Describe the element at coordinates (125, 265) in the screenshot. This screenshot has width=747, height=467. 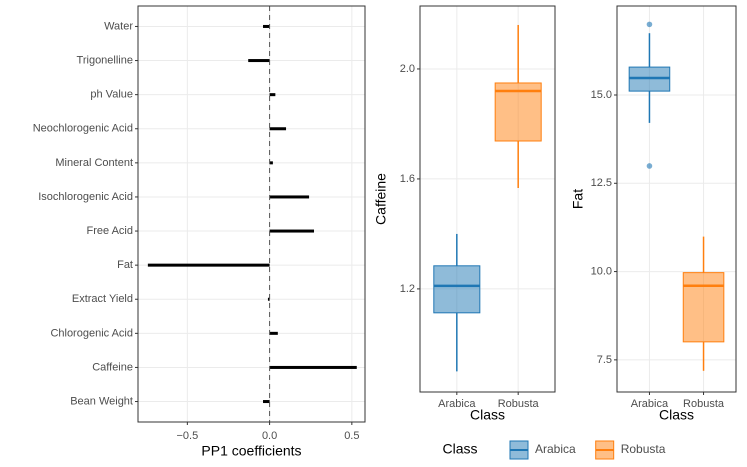
I see `y-tick-label: Fat` at that location.